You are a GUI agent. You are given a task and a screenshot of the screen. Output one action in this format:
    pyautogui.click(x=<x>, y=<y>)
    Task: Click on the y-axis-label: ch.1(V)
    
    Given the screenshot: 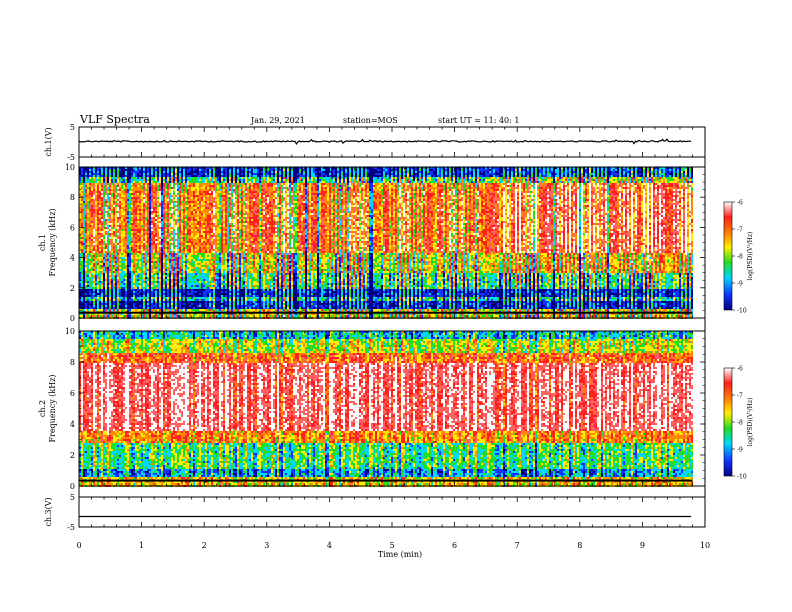 What is the action you would take?
    pyautogui.click(x=48, y=141)
    